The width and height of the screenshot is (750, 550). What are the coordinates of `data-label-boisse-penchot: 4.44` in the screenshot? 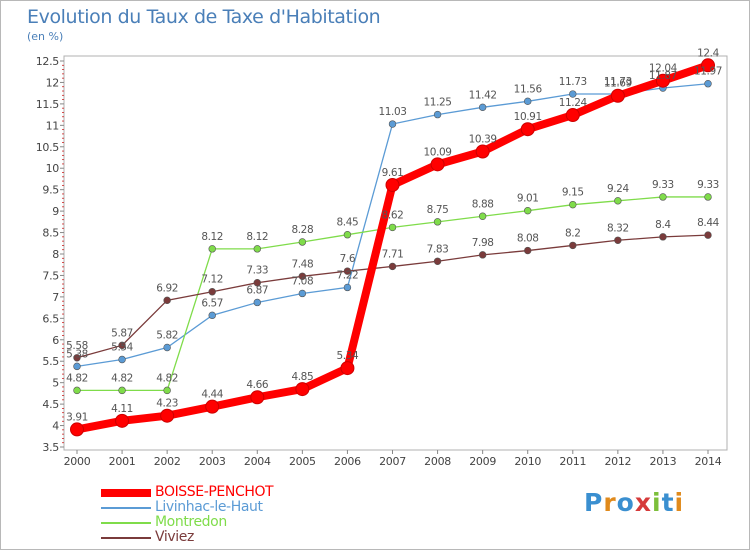 It's located at (212, 395).